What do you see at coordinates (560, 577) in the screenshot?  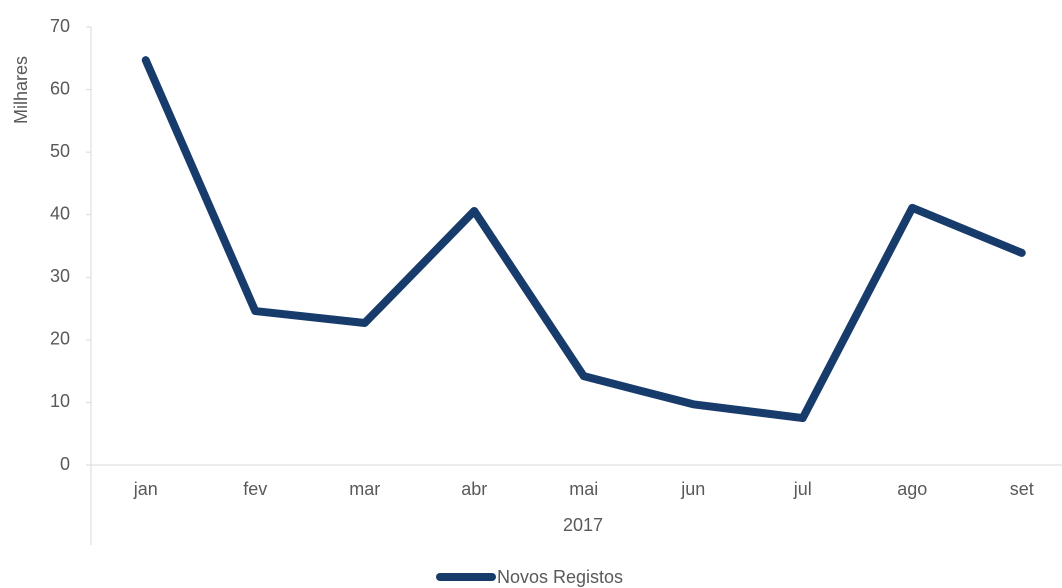 I see `legend-label: Novos Registos` at bounding box center [560, 577].